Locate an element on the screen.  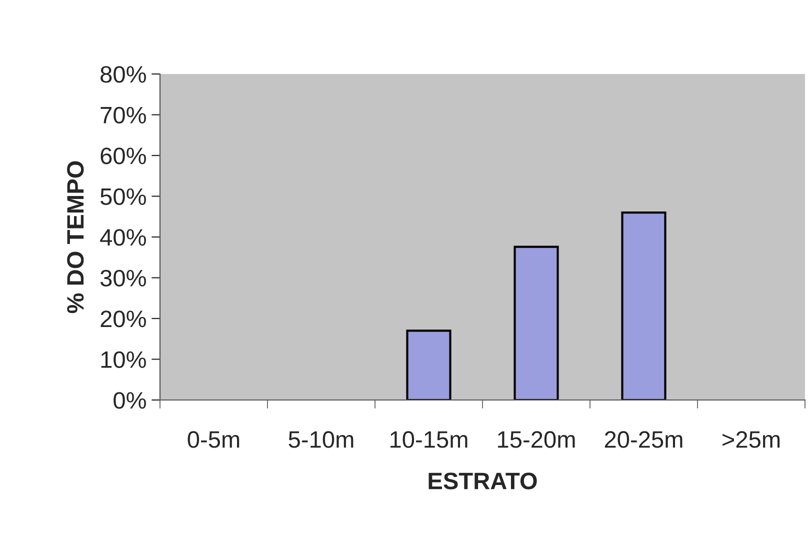
y-tick-label: 40% is located at coordinates (123, 237).